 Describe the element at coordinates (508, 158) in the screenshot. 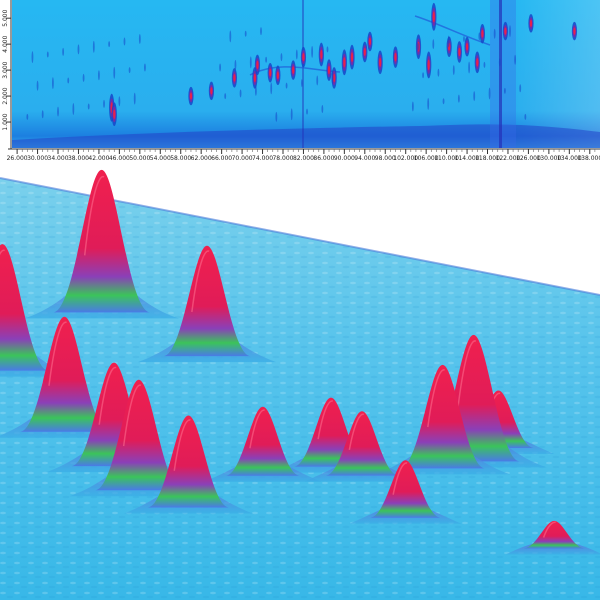

I see `x-tick-label: 122.000` at that location.